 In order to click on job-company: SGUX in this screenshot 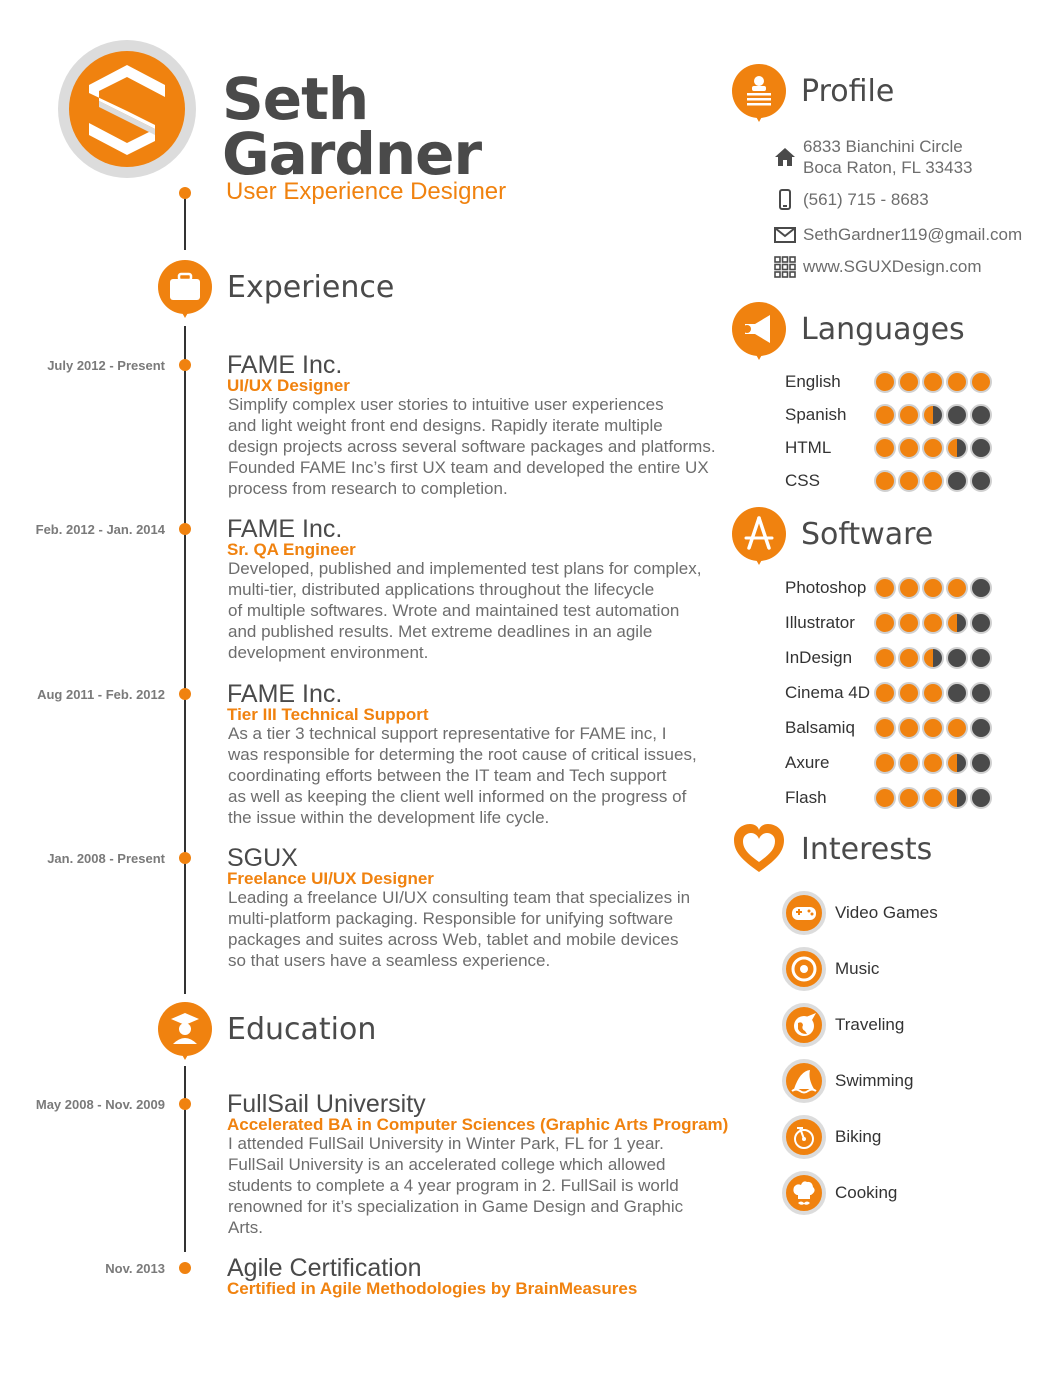, I will do `click(262, 858)`.